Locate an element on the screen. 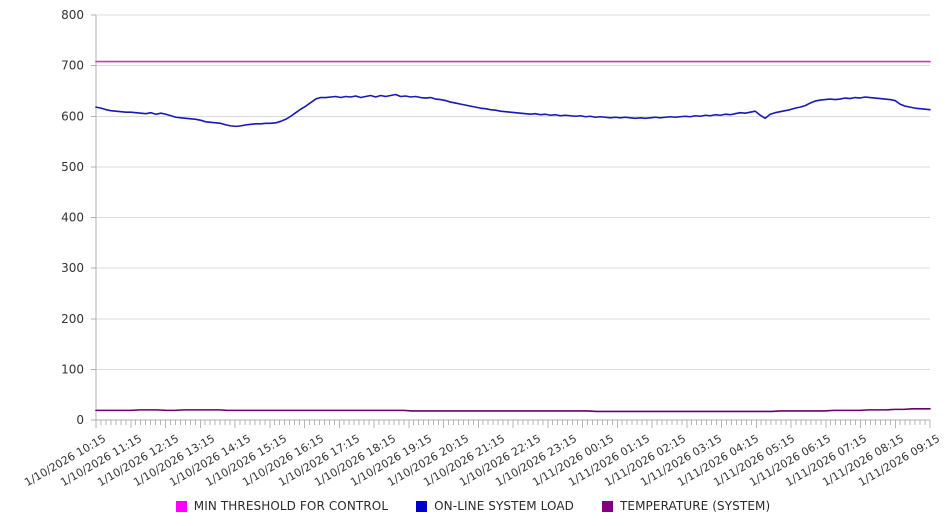  y-axis-tick-label: 200 is located at coordinates (72, 319).